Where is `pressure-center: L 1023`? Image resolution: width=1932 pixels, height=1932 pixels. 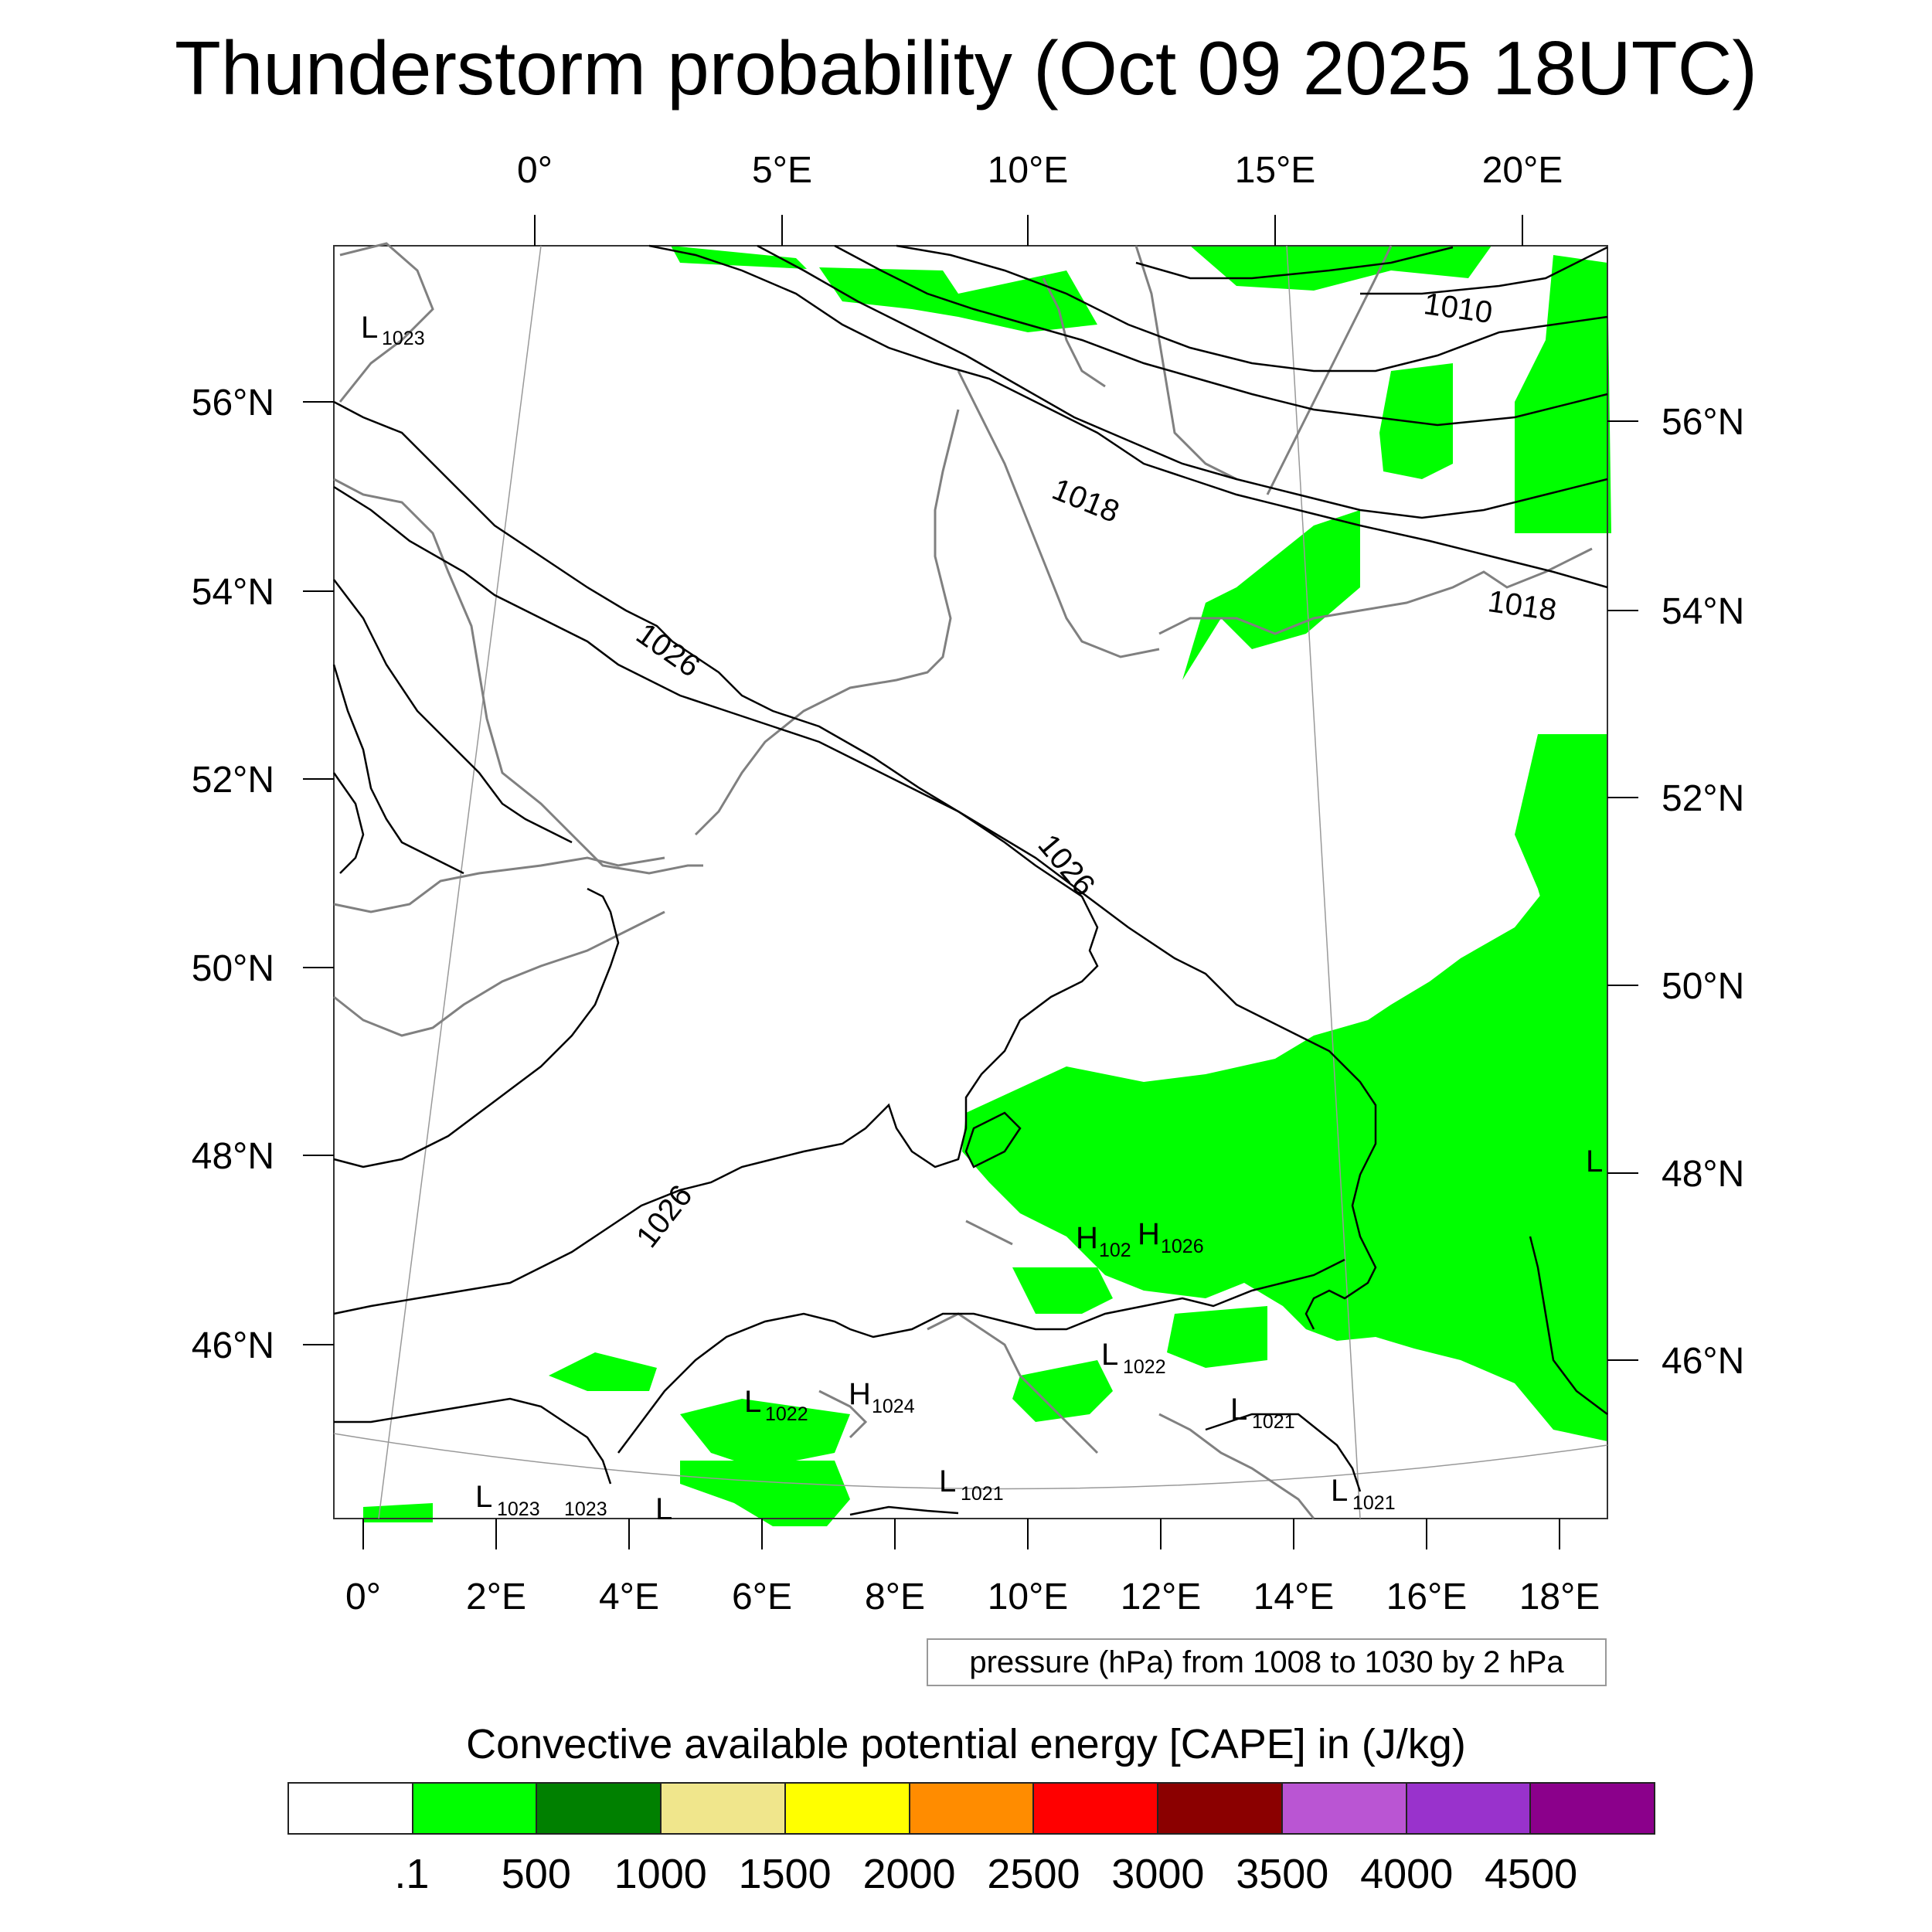
pressure-center: L 1023 is located at coordinates (393, 330).